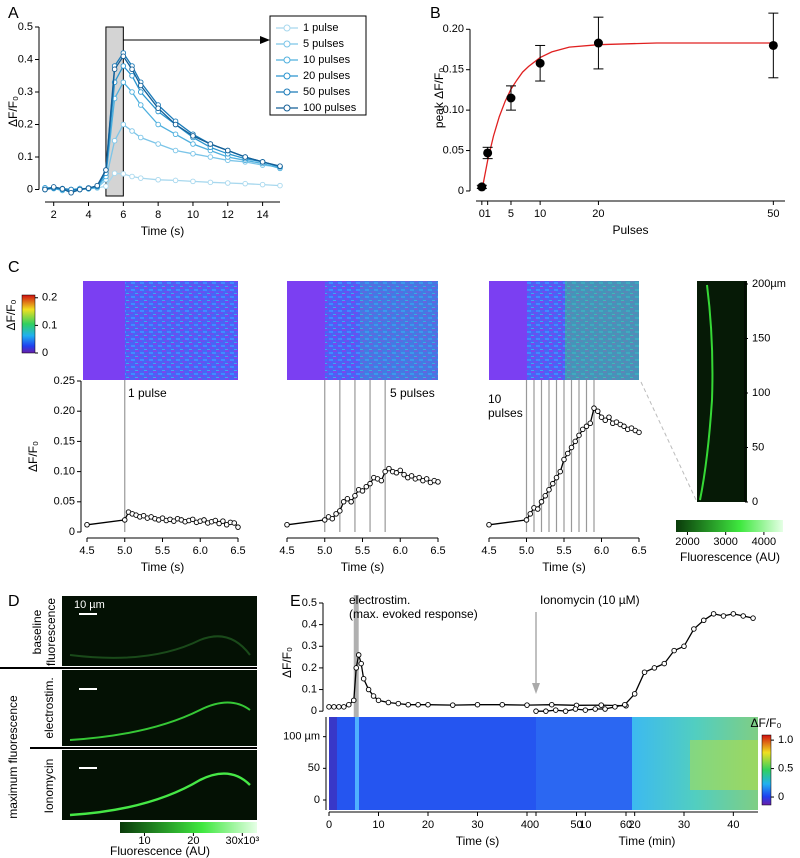  I want to click on x-axis-label: Pulses, so click(630, 230).